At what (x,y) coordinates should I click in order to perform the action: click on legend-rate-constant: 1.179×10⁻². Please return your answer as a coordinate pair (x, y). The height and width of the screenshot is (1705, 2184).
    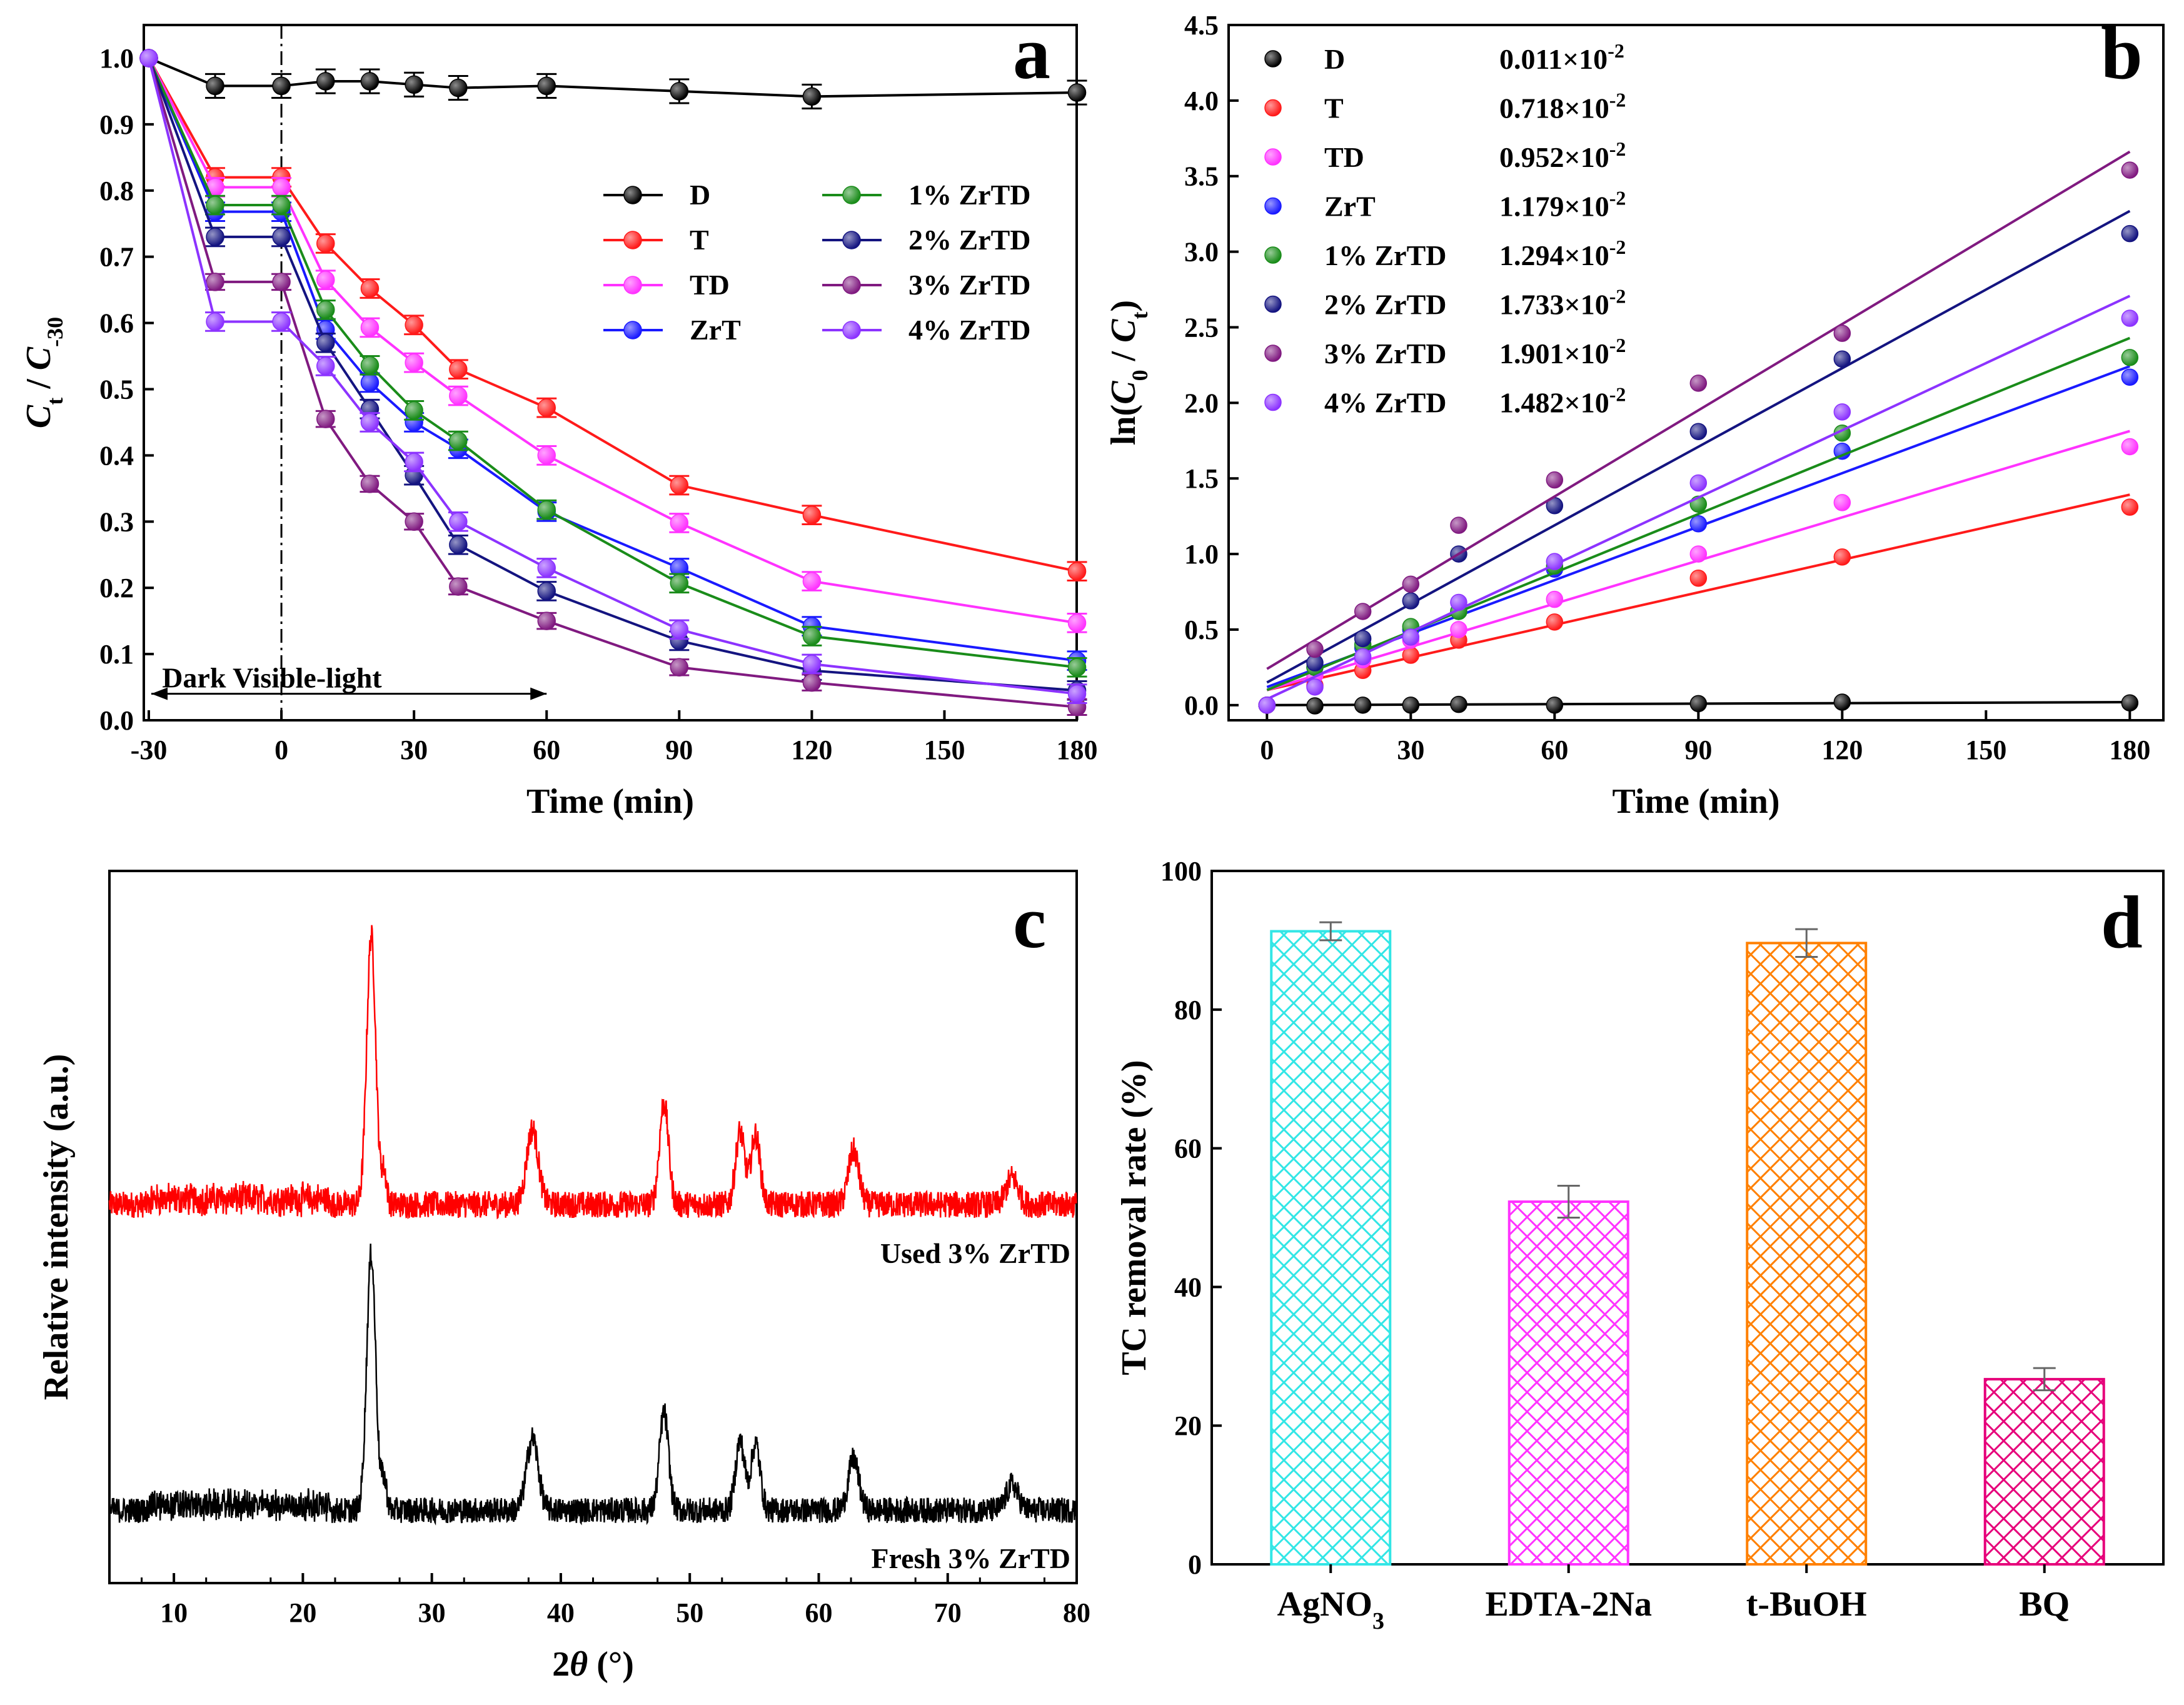
    Looking at the image, I should click on (1562, 205).